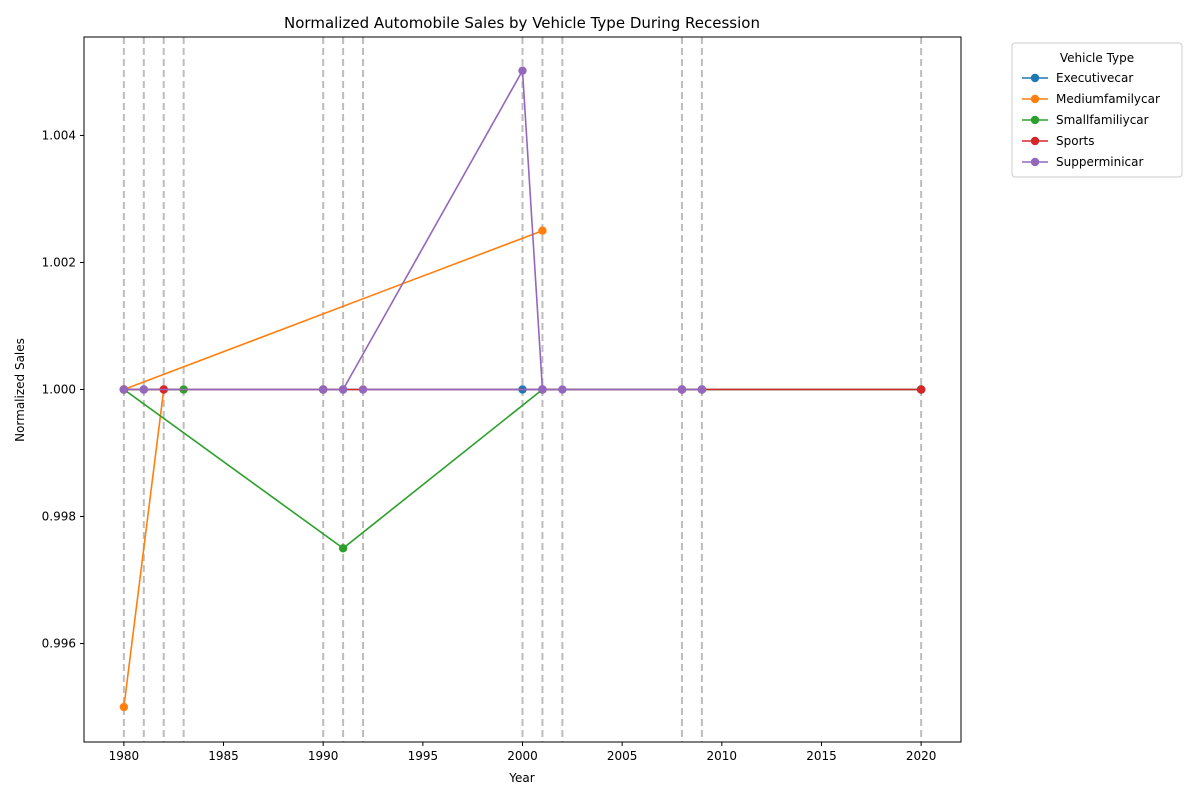 This screenshot has height=804, width=1200. Describe the element at coordinates (1075, 141) in the screenshot. I see `legend-label-sports: Sports` at that location.